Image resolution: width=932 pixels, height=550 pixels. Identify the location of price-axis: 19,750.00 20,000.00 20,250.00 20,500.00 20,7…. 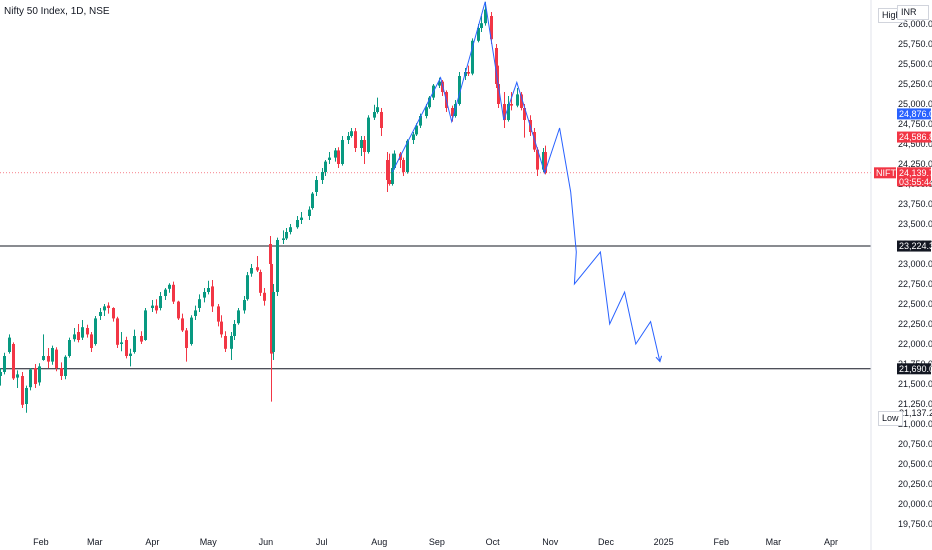
(901, 275).